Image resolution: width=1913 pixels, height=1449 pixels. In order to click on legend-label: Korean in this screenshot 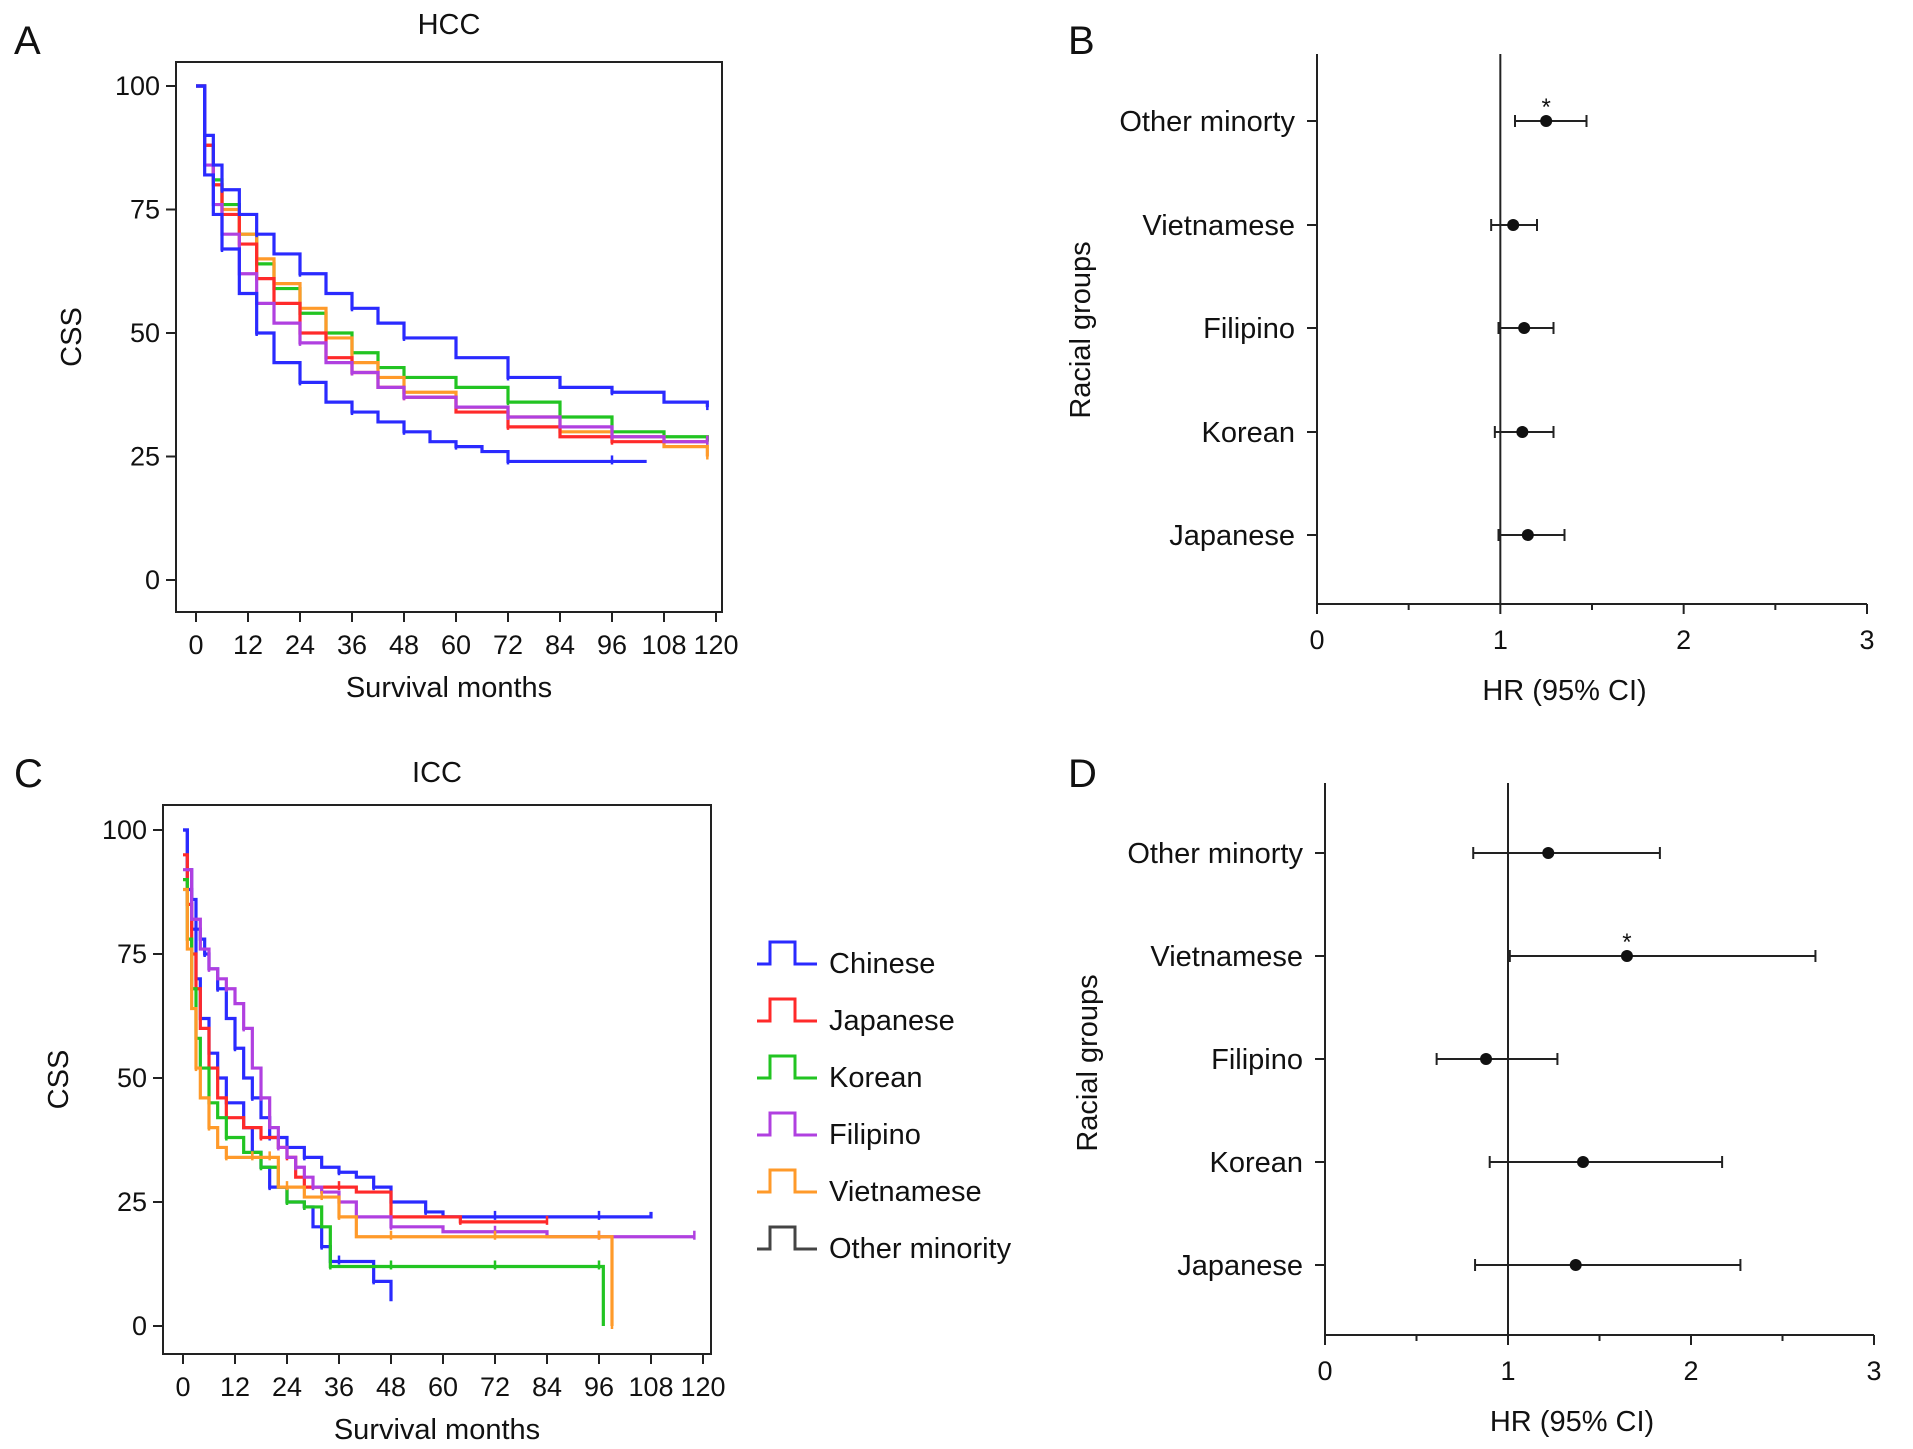, I will do `click(876, 1078)`.